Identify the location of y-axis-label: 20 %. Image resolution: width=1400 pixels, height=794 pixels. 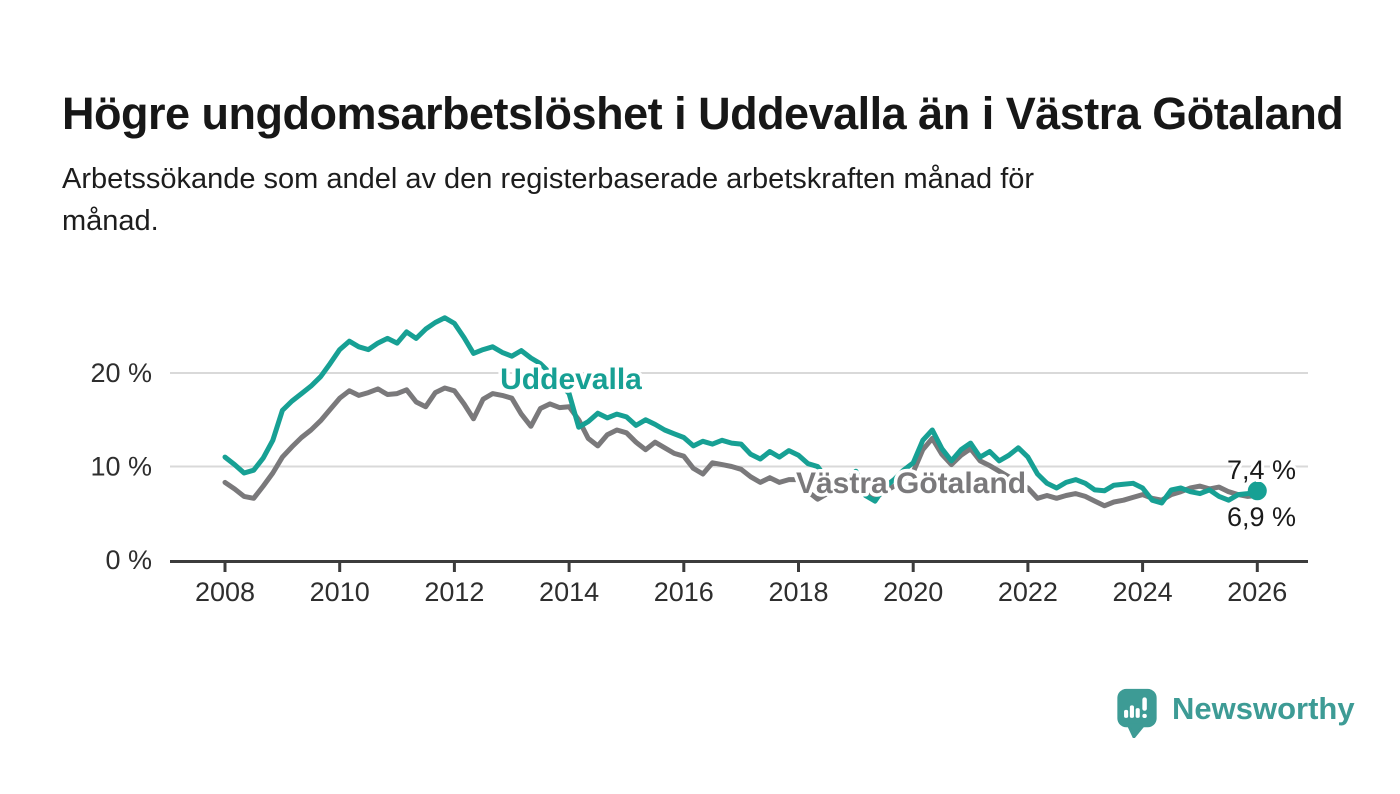
(121, 373).